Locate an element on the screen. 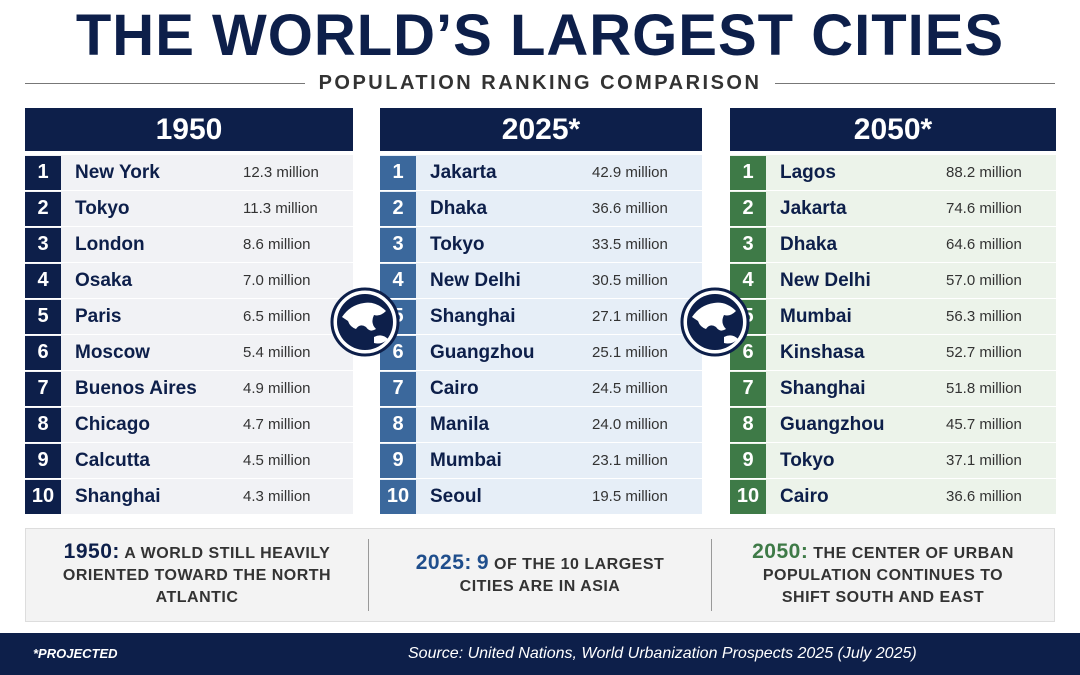 The image size is (1080, 675). city: Buenos Aires is located at coordinates (136, 388).